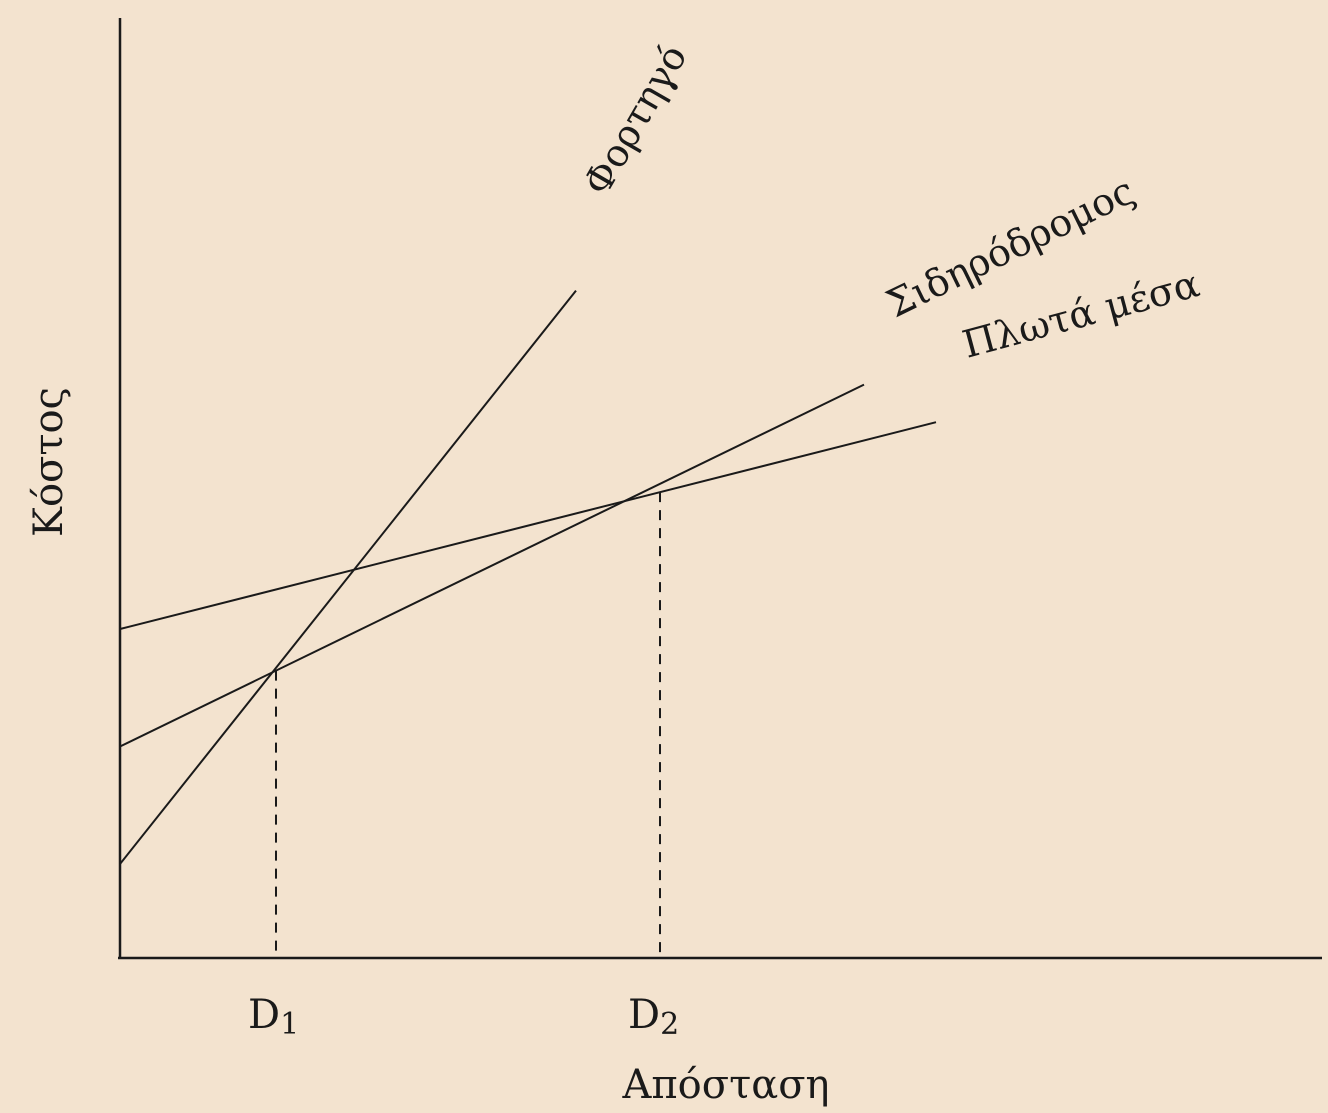  Describe the element at coordinates (468, 725) in the screenshot. I see `distance-guides` at that location.